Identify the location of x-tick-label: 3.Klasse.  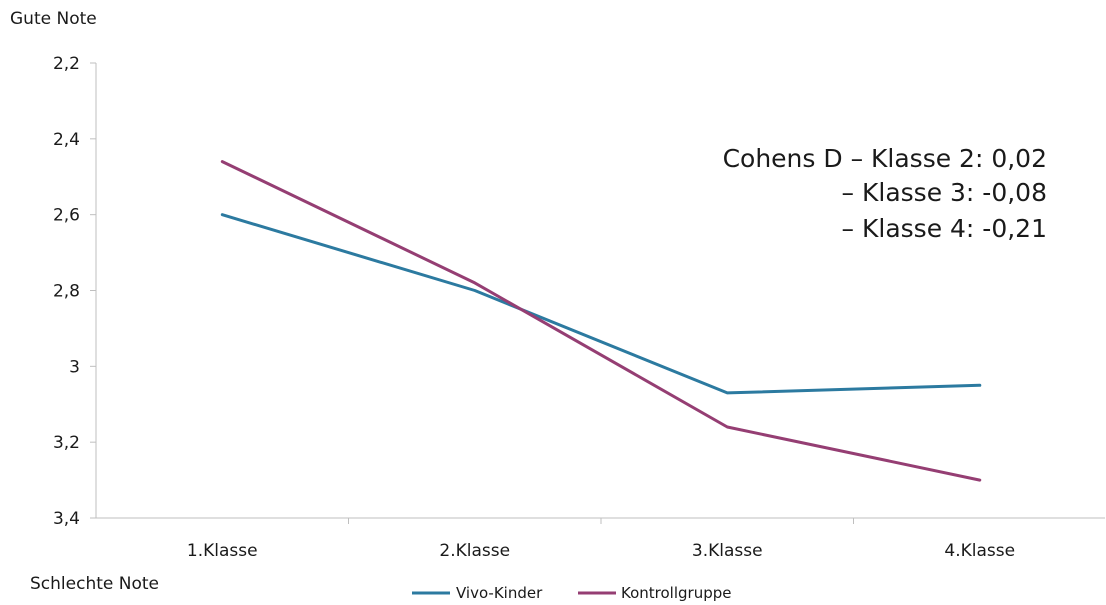
(727, 551).